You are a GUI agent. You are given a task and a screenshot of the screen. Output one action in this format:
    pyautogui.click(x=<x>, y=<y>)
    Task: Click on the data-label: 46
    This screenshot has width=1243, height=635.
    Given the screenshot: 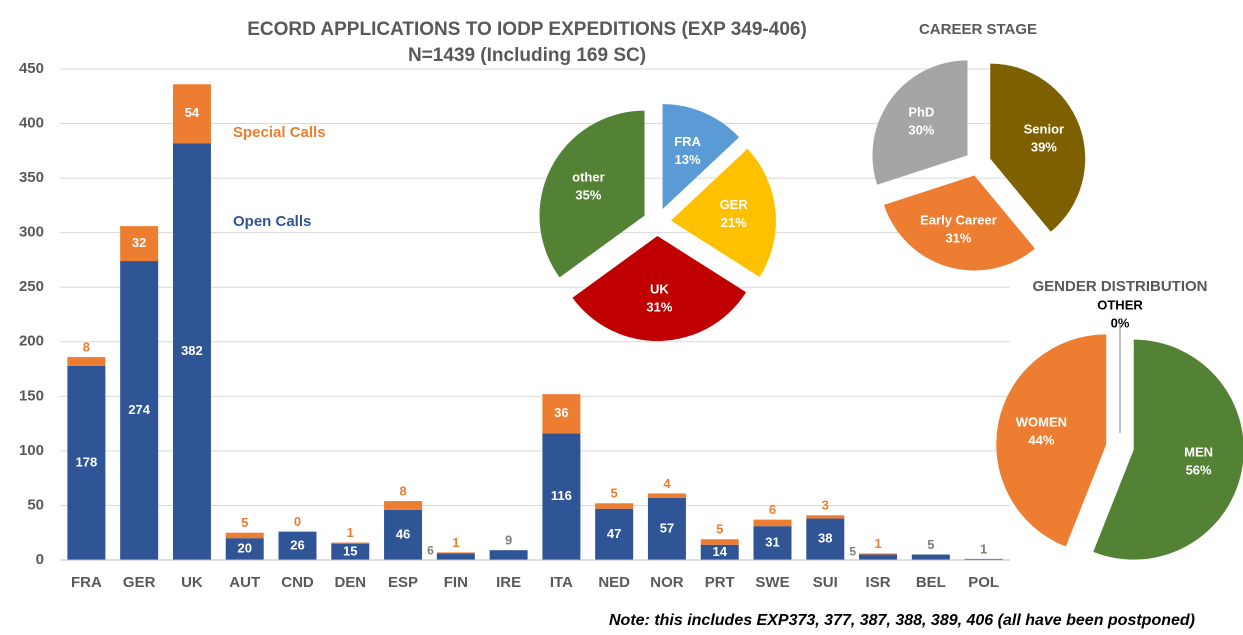 What is the action you would take?
    pyautogui.click(x=403, y=533)
    